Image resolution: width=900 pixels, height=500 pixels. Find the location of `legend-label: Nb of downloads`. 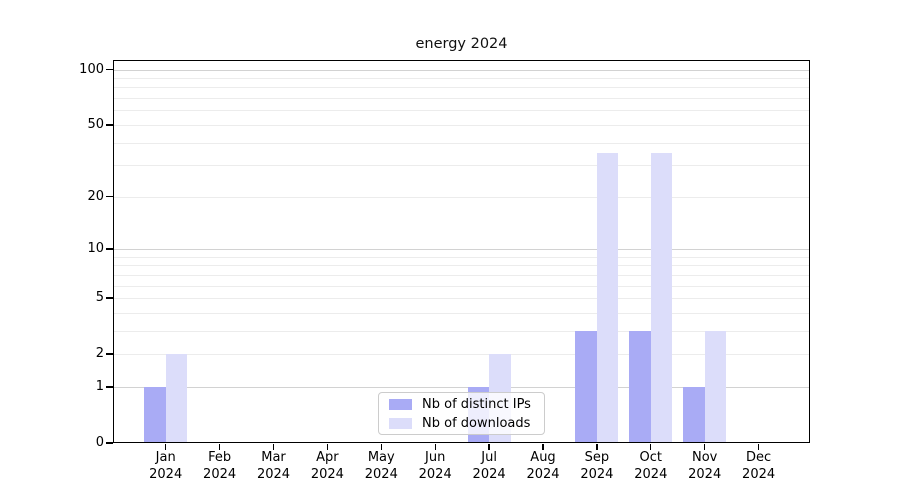

legend-label: Nb of downloads is located at coordinates (476, 423).